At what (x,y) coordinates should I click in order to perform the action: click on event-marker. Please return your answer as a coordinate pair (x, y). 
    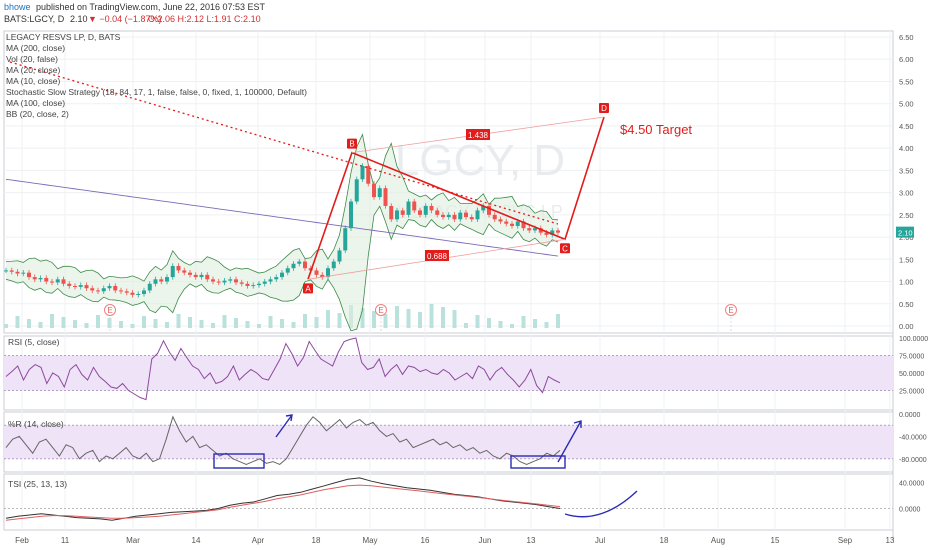
    Looking at the image, I should click on (731, 310).